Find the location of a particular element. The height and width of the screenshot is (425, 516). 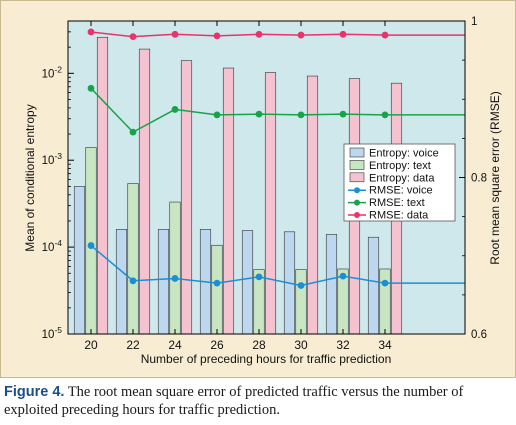

caption-label: Figure 4. is located at coordinates (34, 392).